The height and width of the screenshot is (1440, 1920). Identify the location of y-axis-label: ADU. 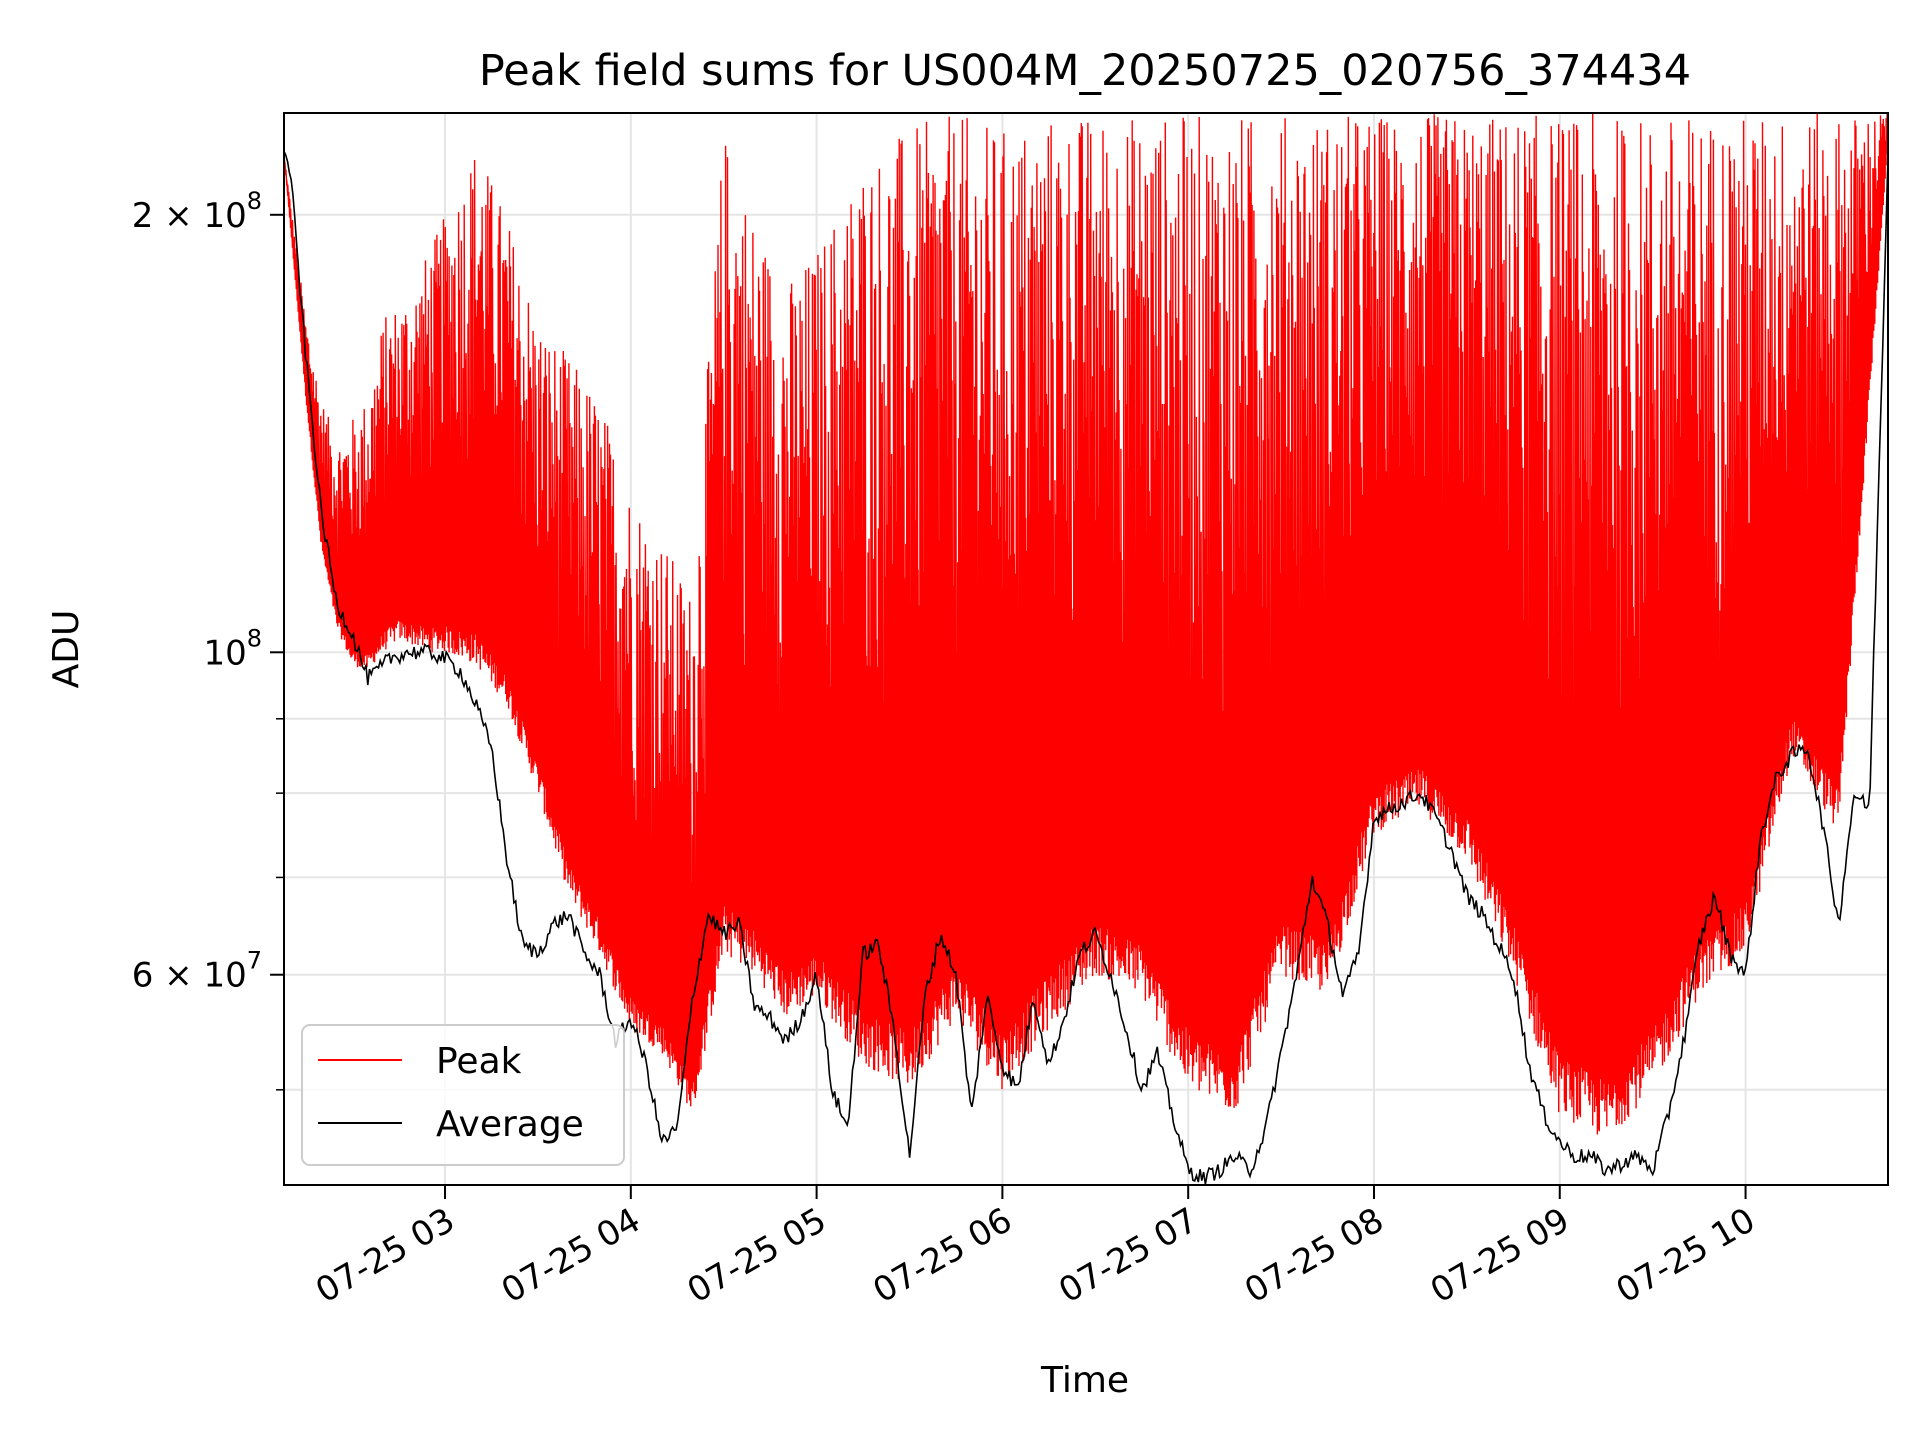
(66, 649).